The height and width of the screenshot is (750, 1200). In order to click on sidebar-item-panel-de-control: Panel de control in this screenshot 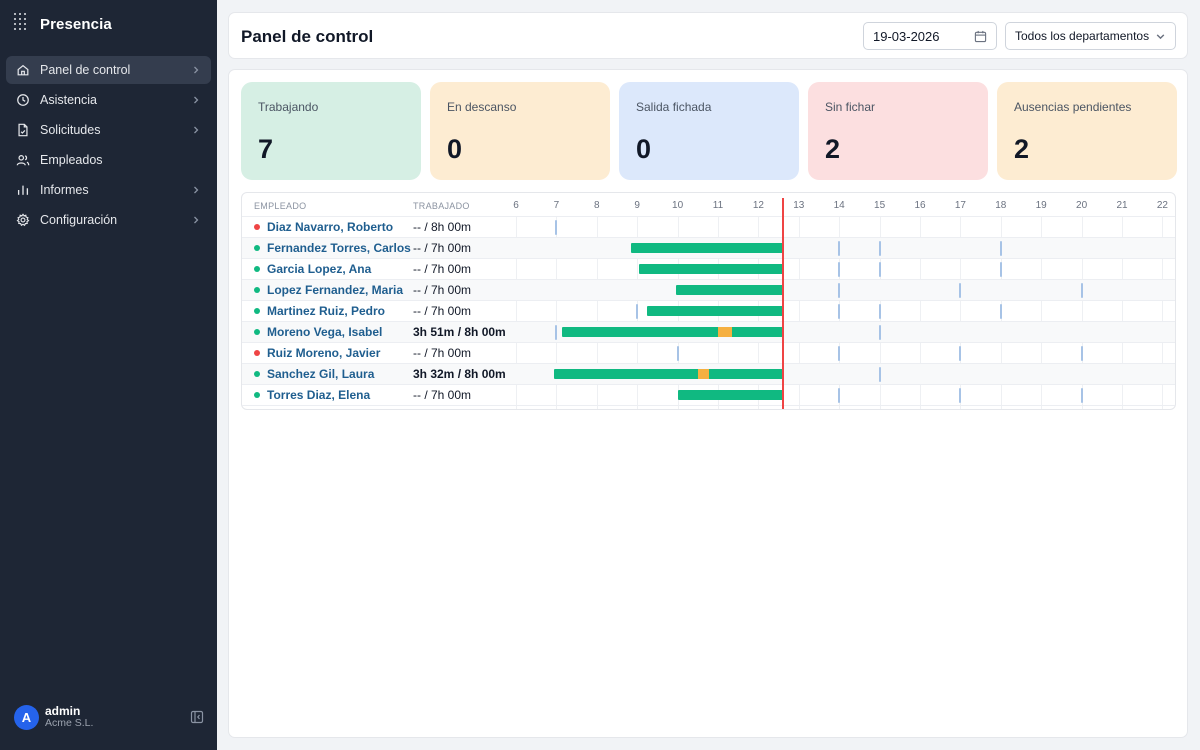, I will do `click(108, 70)`.